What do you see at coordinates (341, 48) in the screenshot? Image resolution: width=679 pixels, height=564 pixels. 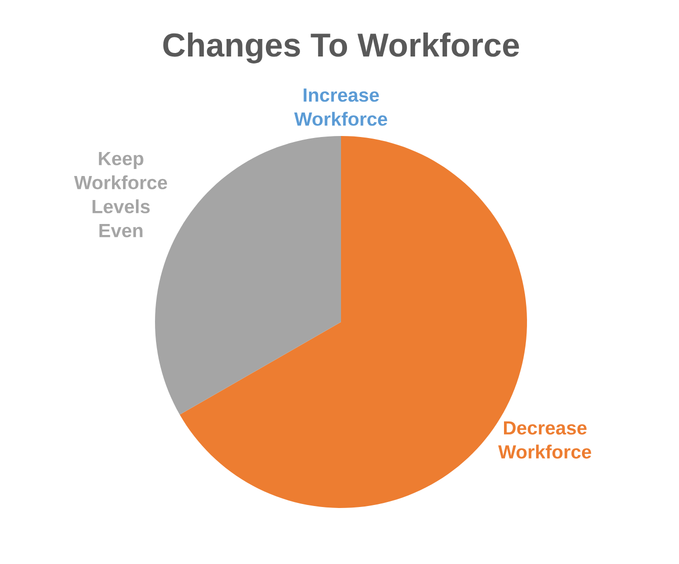 I see `chart-title: Changes To Workforce` at bounding box center [341, 48].